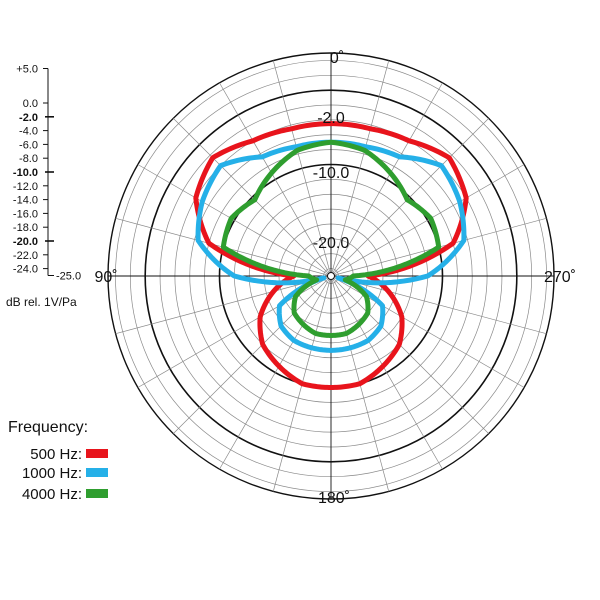 The height and width of the screenshot is (600, 600). I want to click on center-marker, so click(331, 276).